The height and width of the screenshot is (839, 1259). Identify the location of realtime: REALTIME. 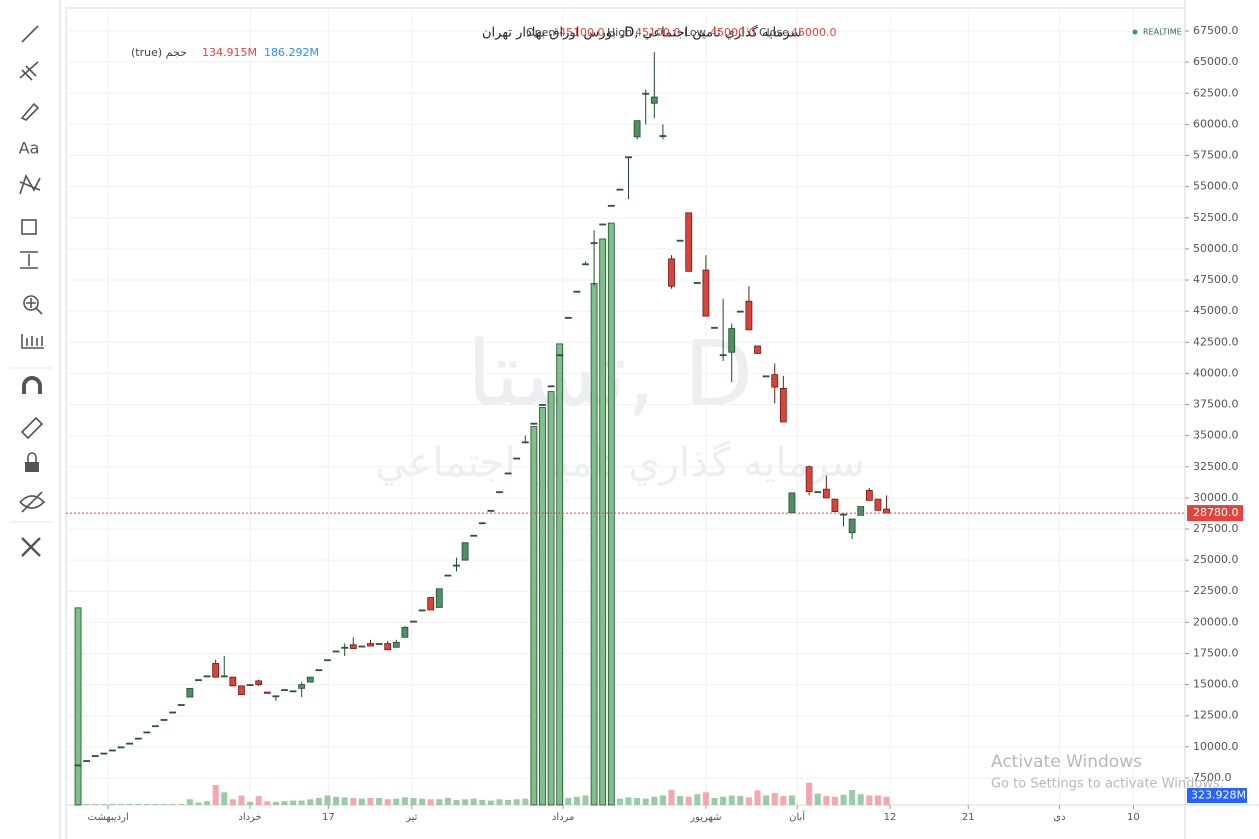
(1162, 32).